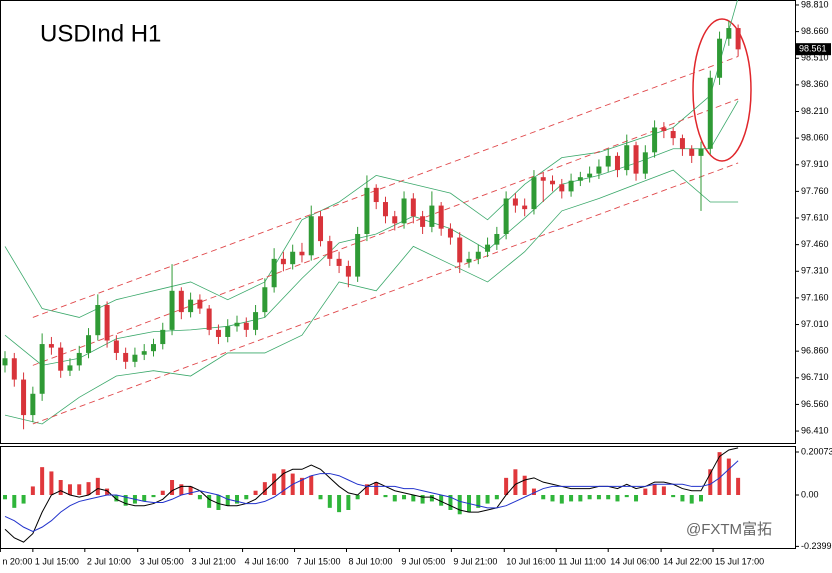 This screenshot has height=573, width=832. Describe the element at coordinates (729, 529) in the screenshot. I see `watermark: @FXTM富拓` at that location.